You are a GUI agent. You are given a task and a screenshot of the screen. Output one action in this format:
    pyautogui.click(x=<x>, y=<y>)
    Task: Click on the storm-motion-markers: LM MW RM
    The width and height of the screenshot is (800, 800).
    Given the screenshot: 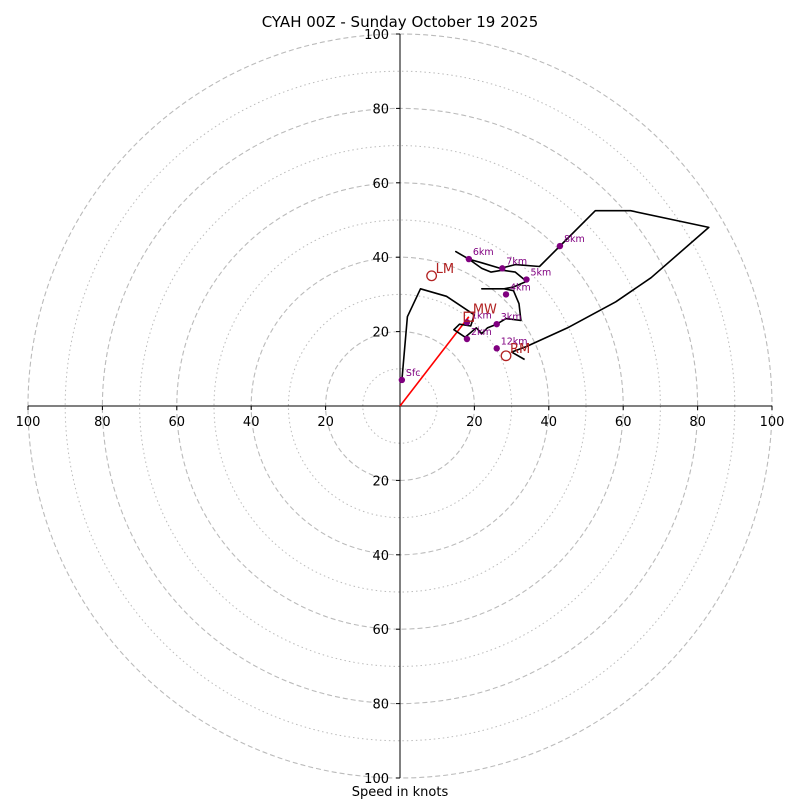 What is the action you would take?
    pyautogui.click(x=478, y=312)
    